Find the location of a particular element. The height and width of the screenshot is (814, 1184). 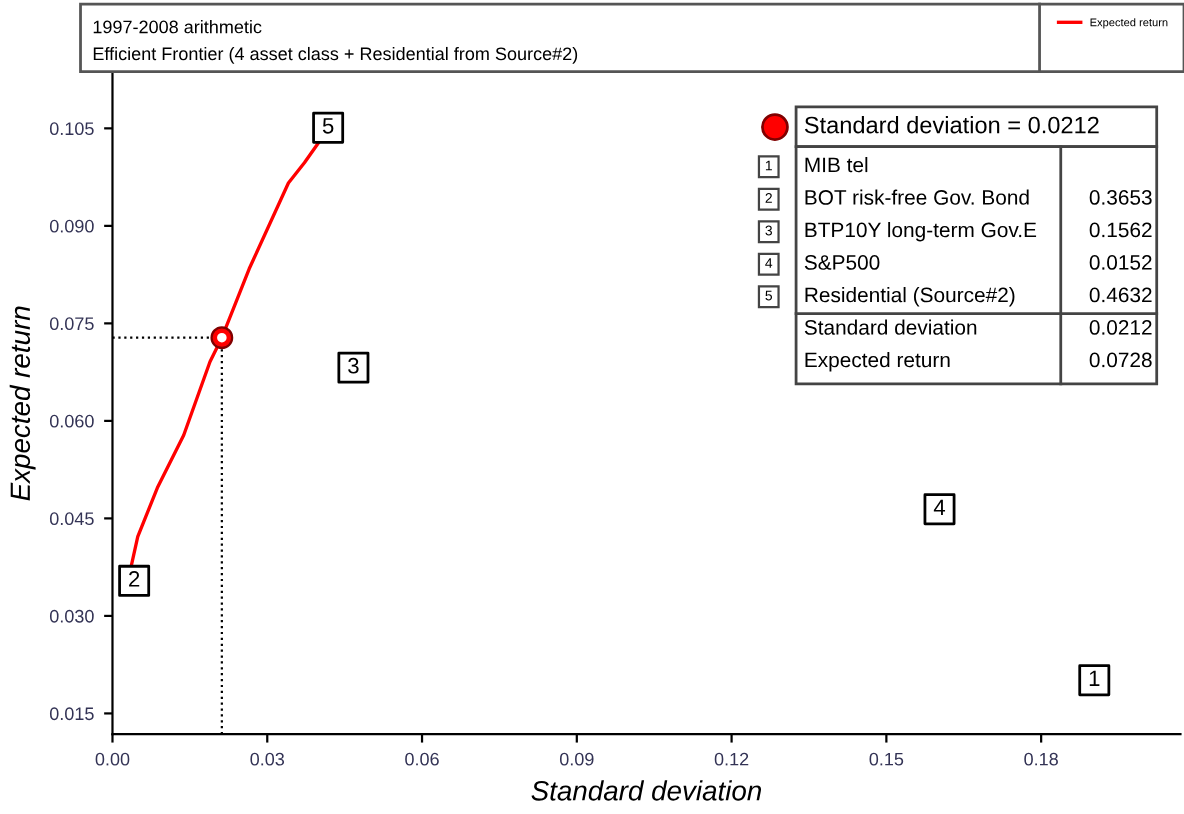

x-tick-label: 0.00 is located at coordinates (112, 759).